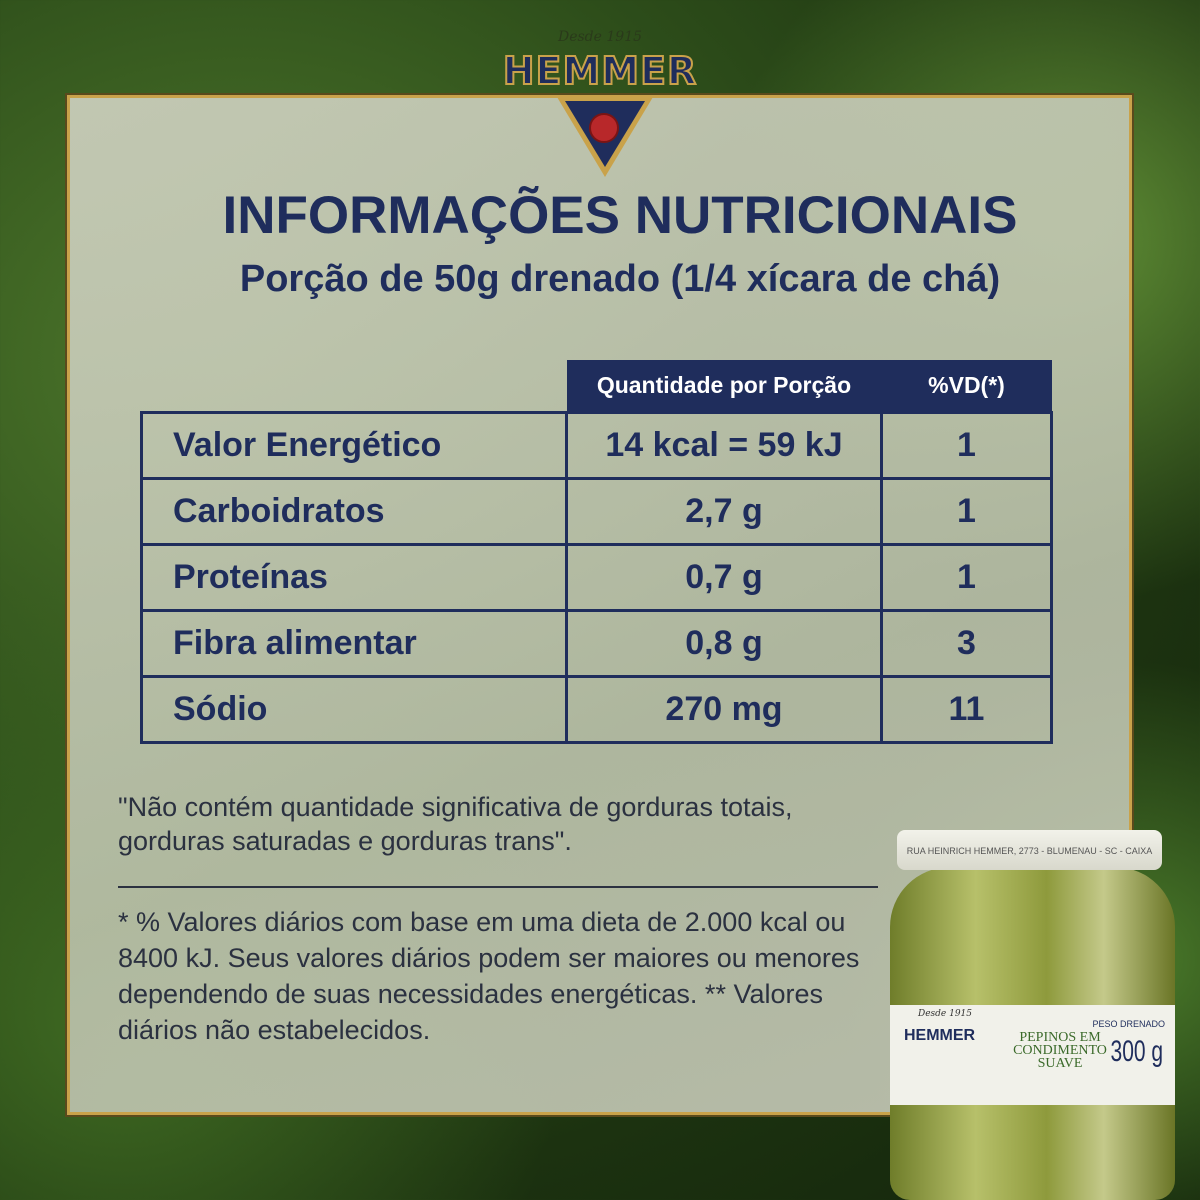  Describe the element at coordinates (724, 643) in the screenshot. I see `nutrient-qty: 0,8 g` at that location.